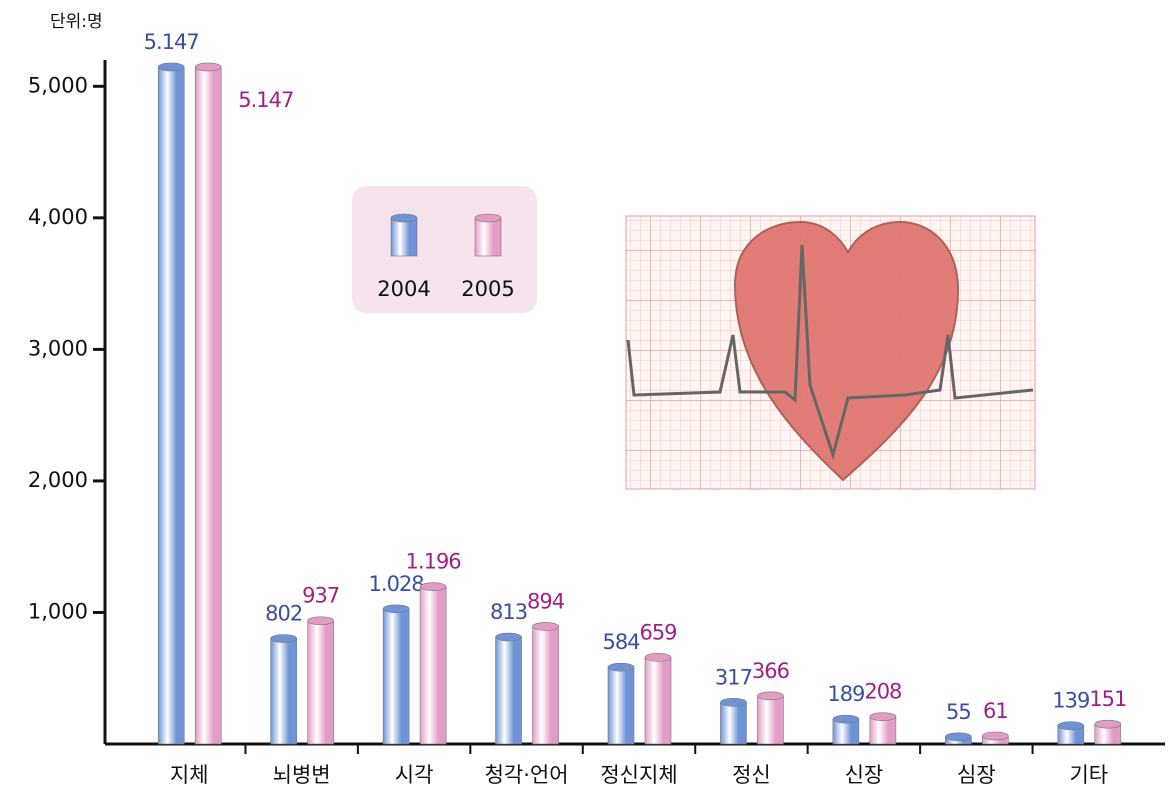 The image size is (1169, 794). I want to click on value-label: 61, so click(995, 711).